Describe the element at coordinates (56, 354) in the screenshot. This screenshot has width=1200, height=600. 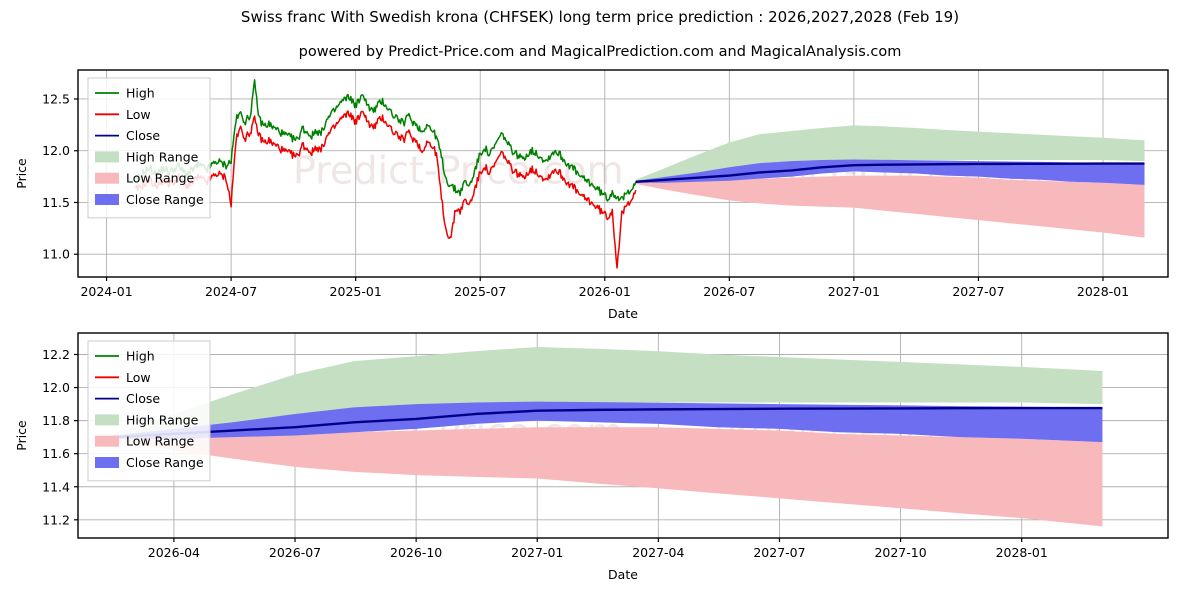
I see `ytick-label-5: 12.2` at that location.